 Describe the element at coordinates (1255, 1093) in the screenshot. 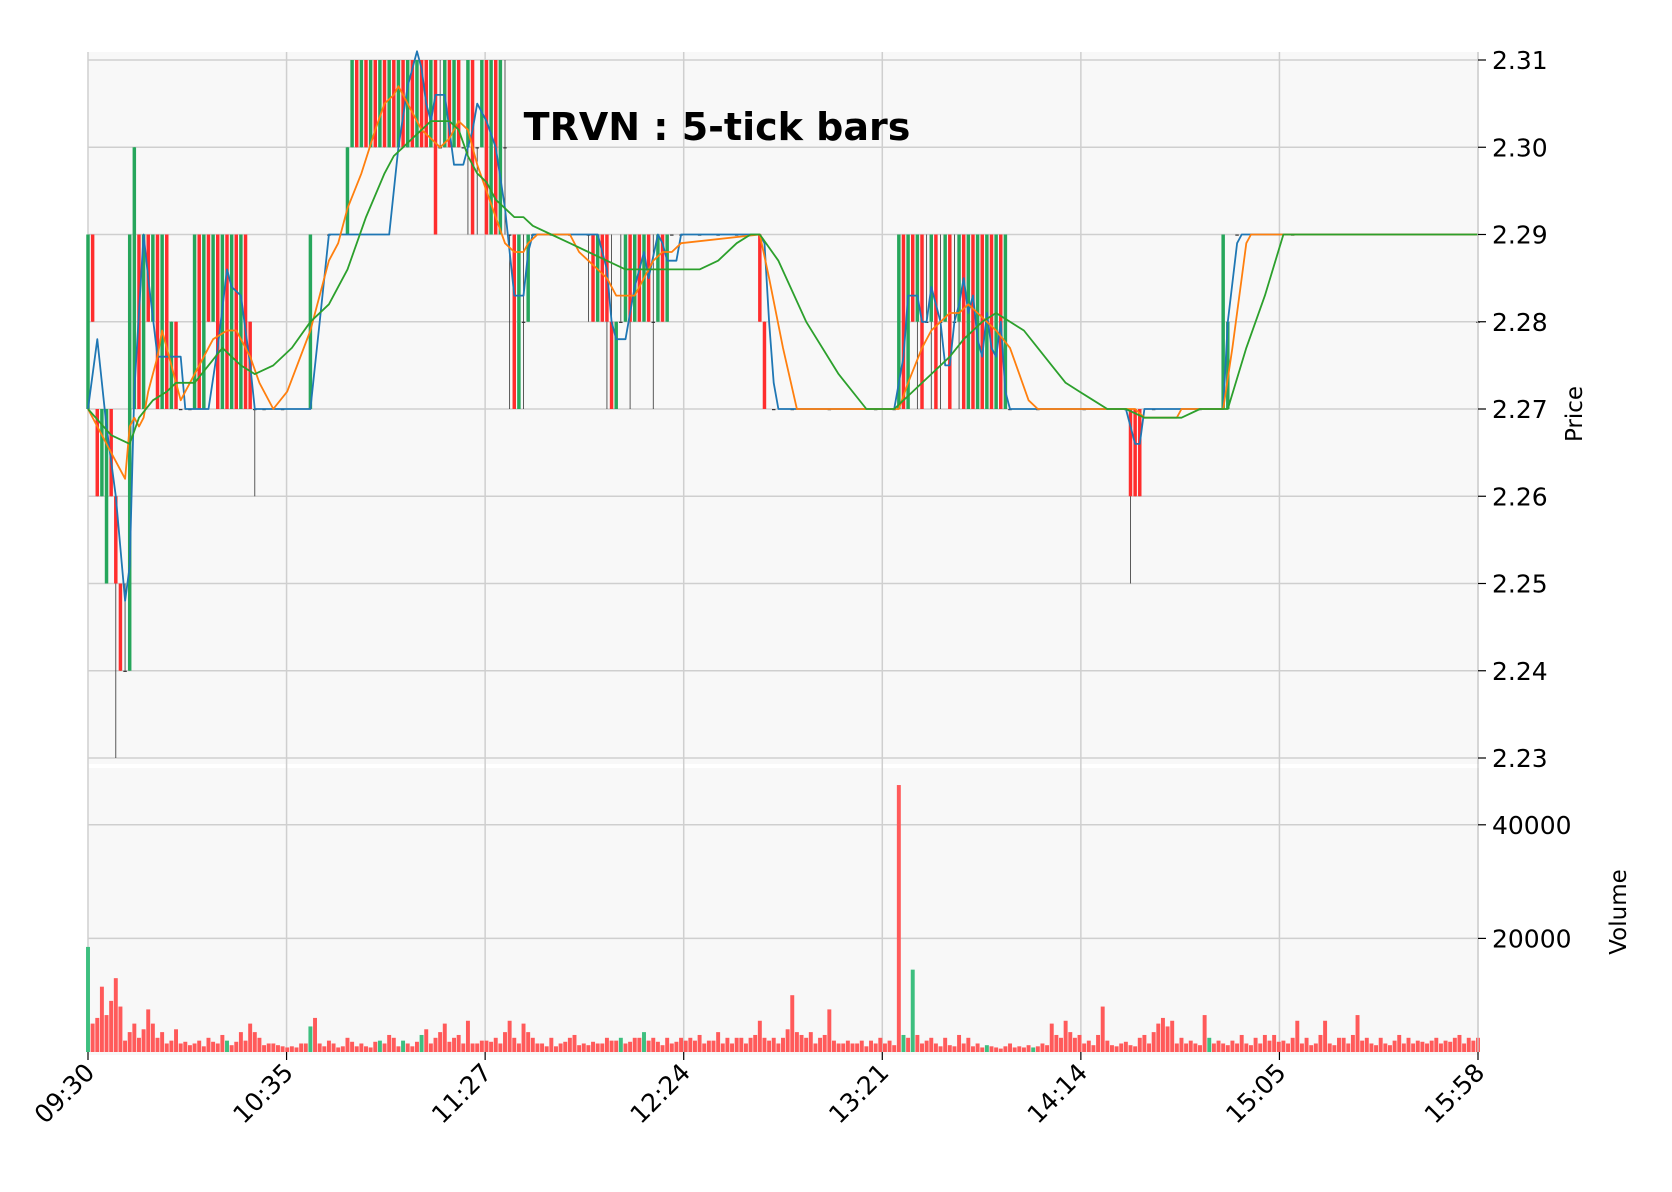

I see `time-tick-label: 15:05` at that location.